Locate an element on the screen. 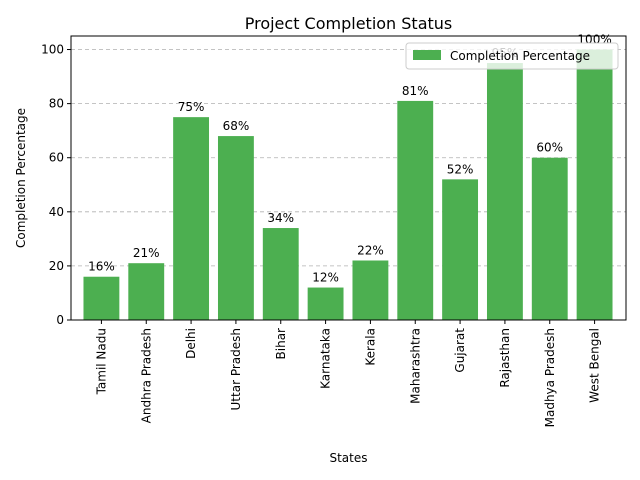  y-tick-label: 60 is located at coordinates (56, 158).